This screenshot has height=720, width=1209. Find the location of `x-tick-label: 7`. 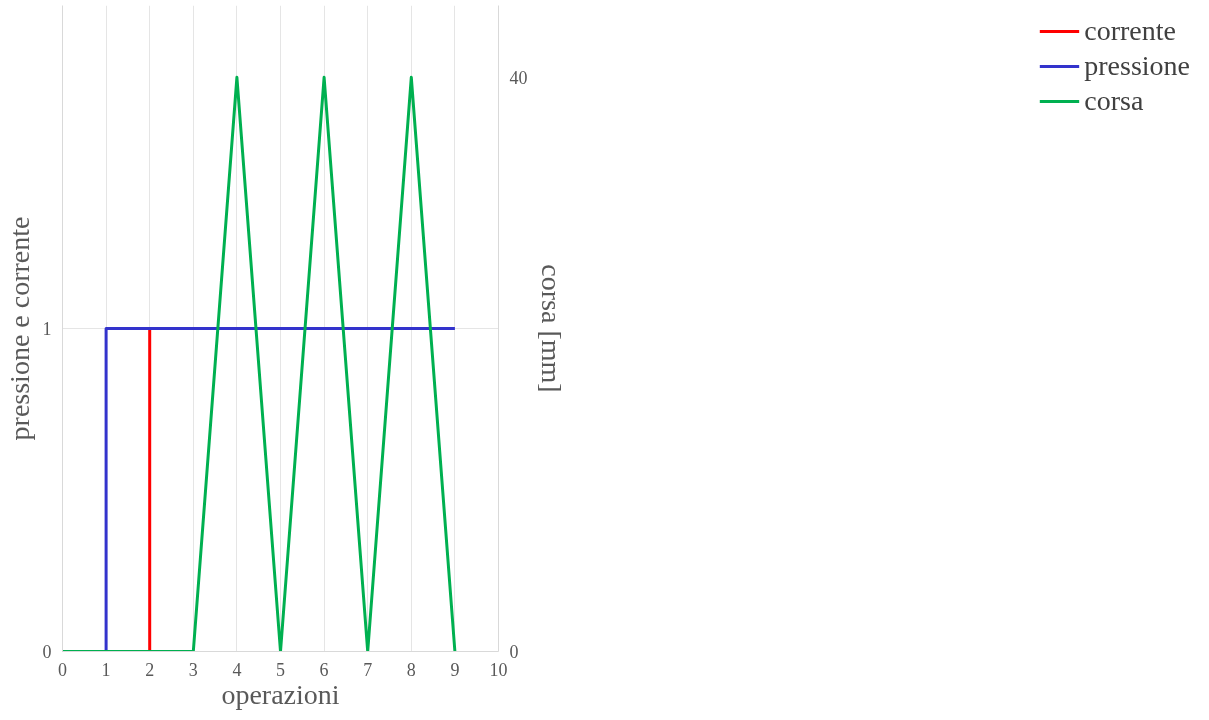

x-tick-label: 7 is located at coordinates (368, 669).